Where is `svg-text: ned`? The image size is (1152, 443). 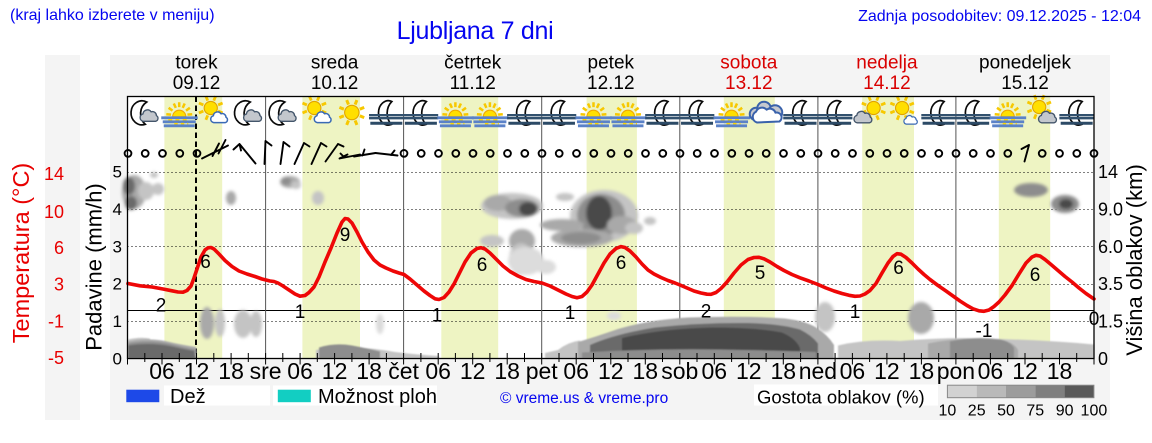
svg-text: ned is located at coordinates (818, 371).